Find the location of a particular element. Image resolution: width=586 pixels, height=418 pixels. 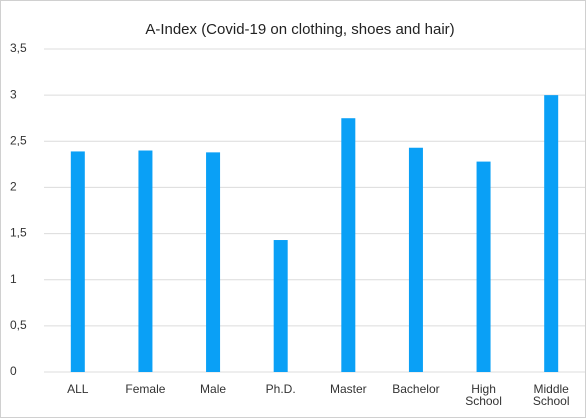

x-tick-label: Female is located at coordinates (145, 389).